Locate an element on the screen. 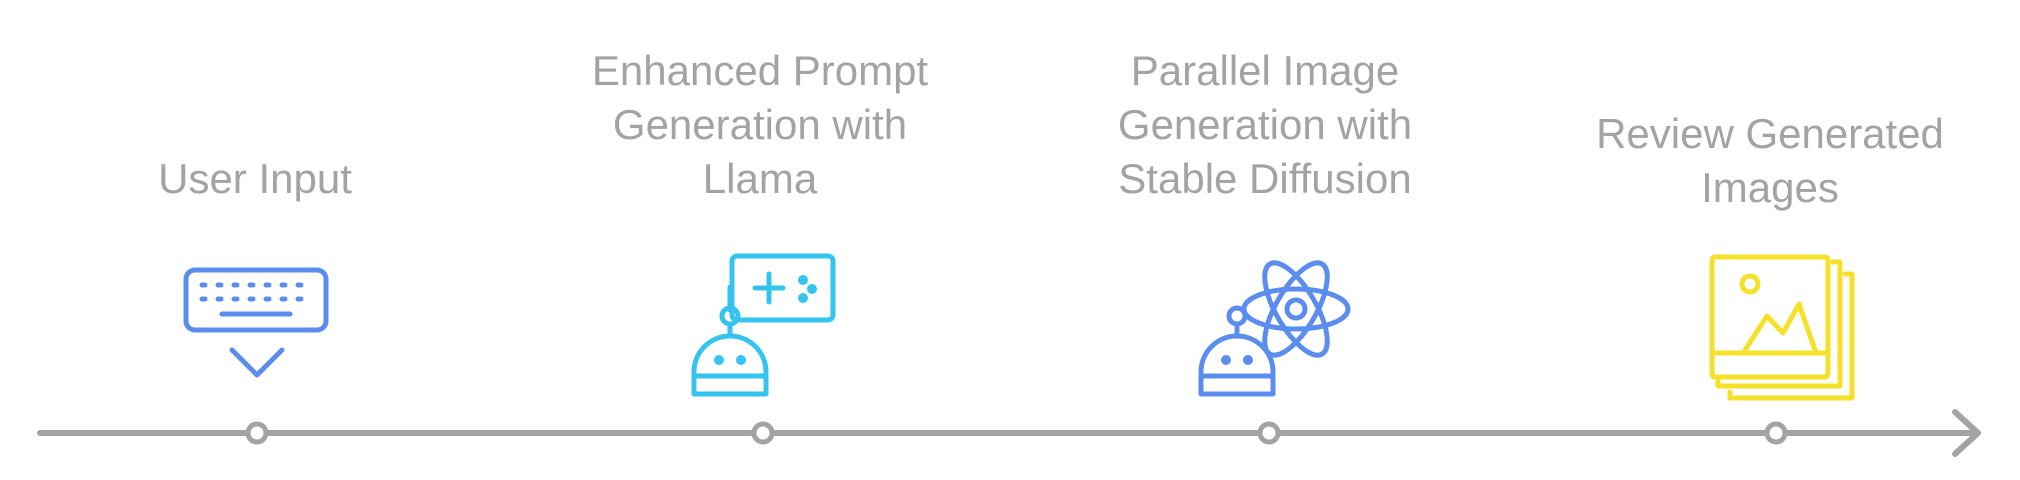 This screenshot has width=2020, height=480. chevron-down-icon is located at coordinates (257, 362).